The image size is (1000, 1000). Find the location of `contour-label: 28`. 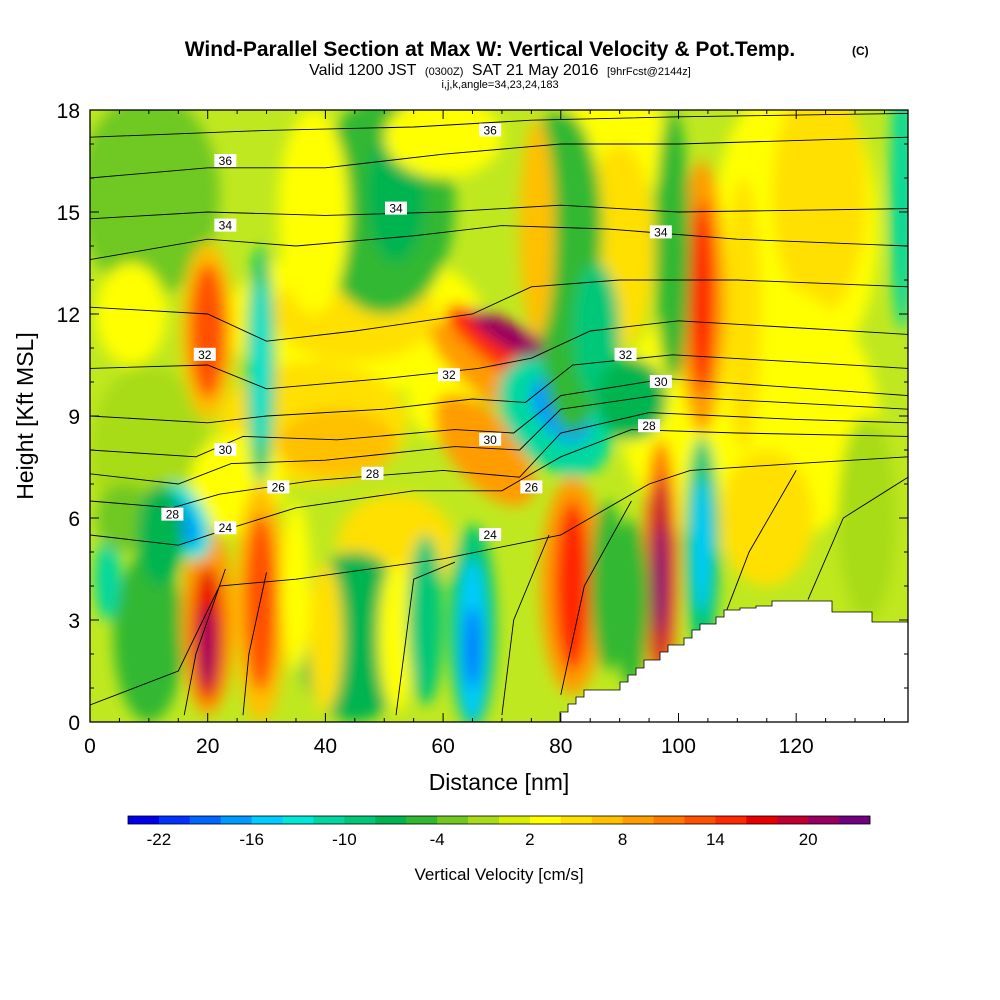

contour-label: 28 is located at coordinates (372, 473).